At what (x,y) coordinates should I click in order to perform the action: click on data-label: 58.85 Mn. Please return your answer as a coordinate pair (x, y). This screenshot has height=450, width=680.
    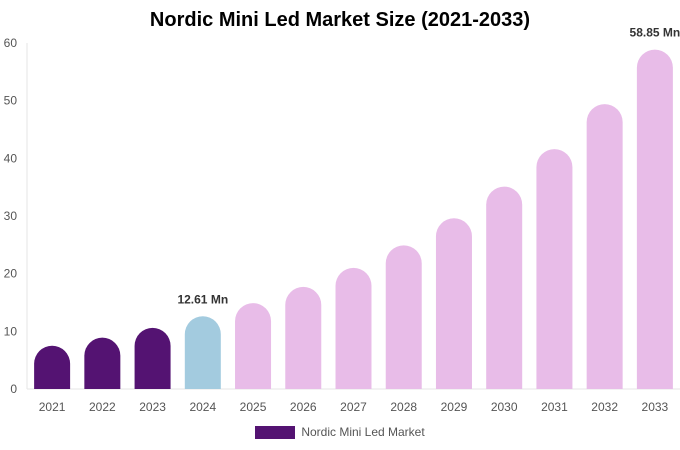
    Looking at the image, I should click on (655, 33).